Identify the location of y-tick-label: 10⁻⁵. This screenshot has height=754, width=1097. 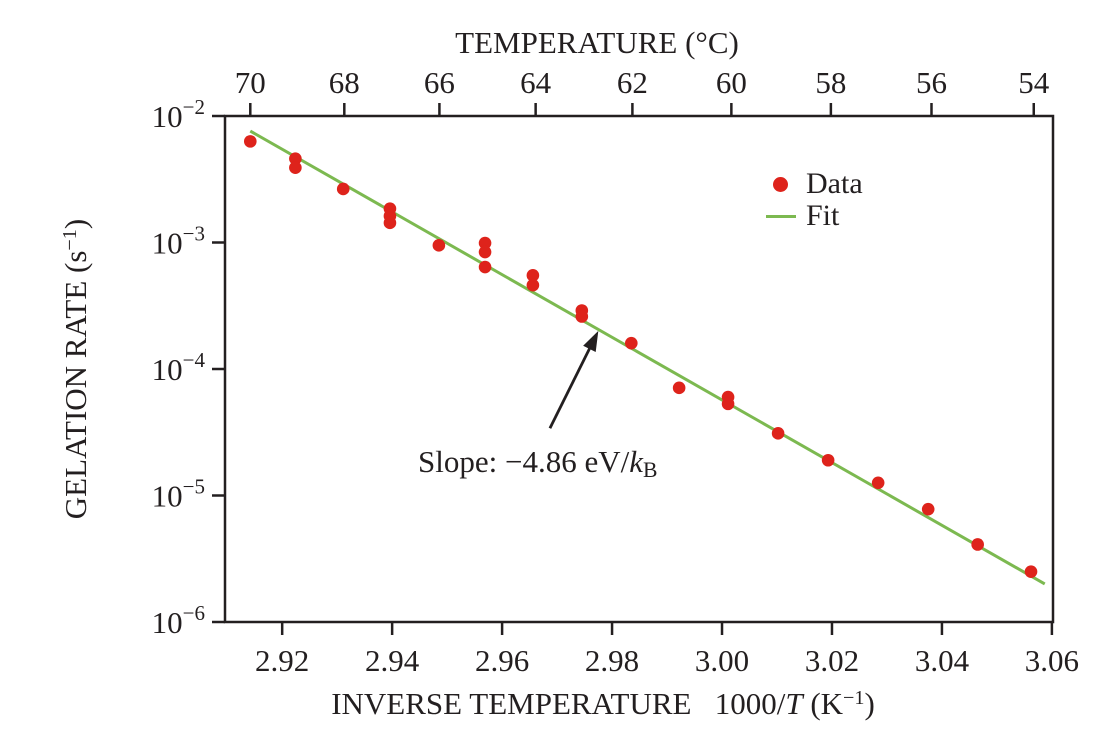
(178, 494).